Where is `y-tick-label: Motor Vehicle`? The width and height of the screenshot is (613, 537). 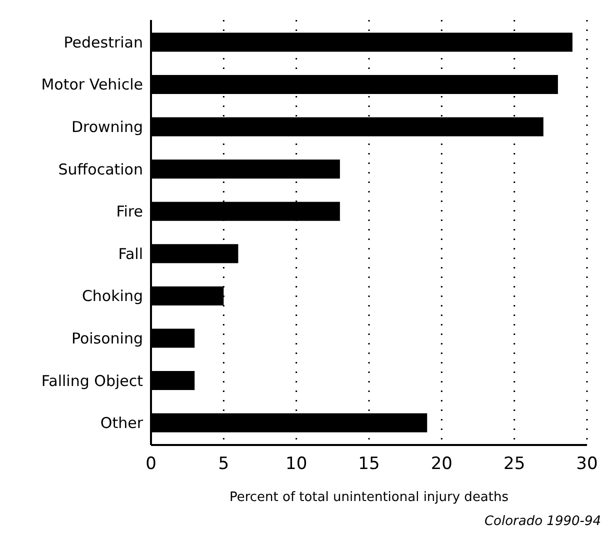
y-tick-label: Motor Vehicle is located at coordinates (92, 85).